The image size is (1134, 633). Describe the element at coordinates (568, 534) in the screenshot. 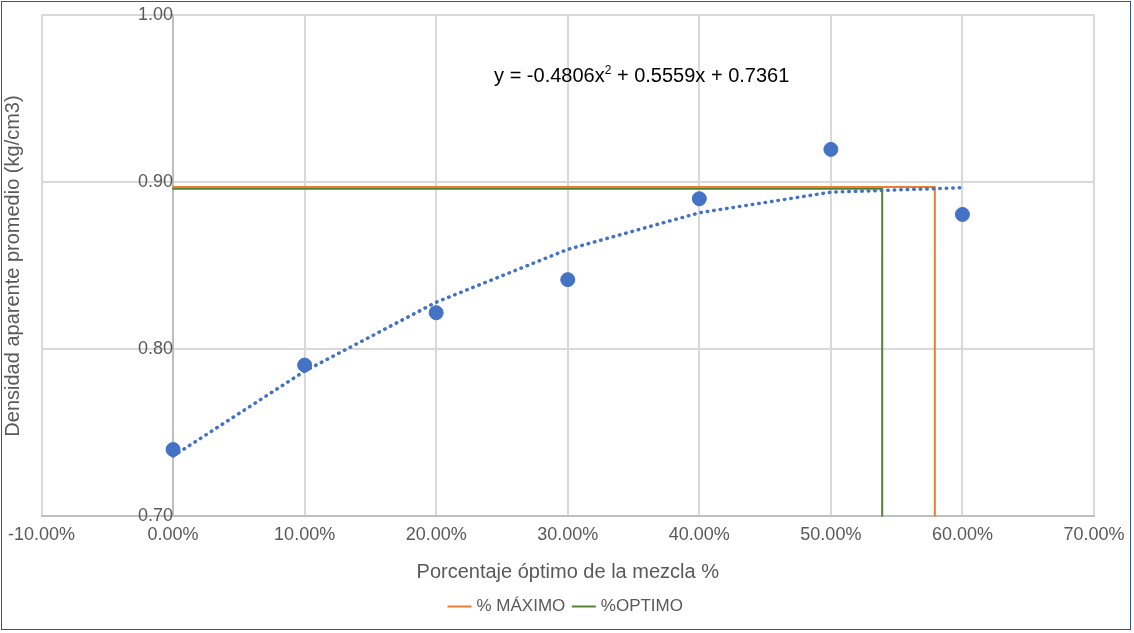

I see `x-tick-label: 30.00%` at that location.